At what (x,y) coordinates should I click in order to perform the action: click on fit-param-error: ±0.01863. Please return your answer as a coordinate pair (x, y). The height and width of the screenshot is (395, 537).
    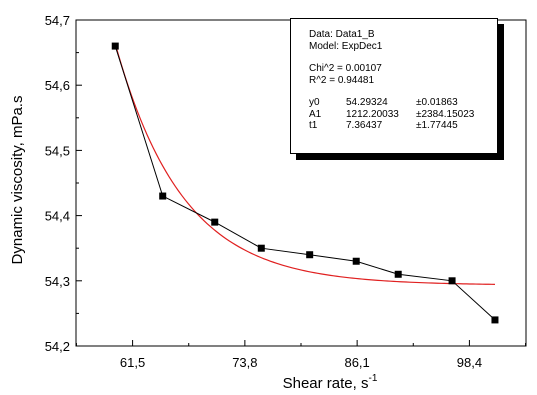
    Looking at the image, I should click on (437, 102).